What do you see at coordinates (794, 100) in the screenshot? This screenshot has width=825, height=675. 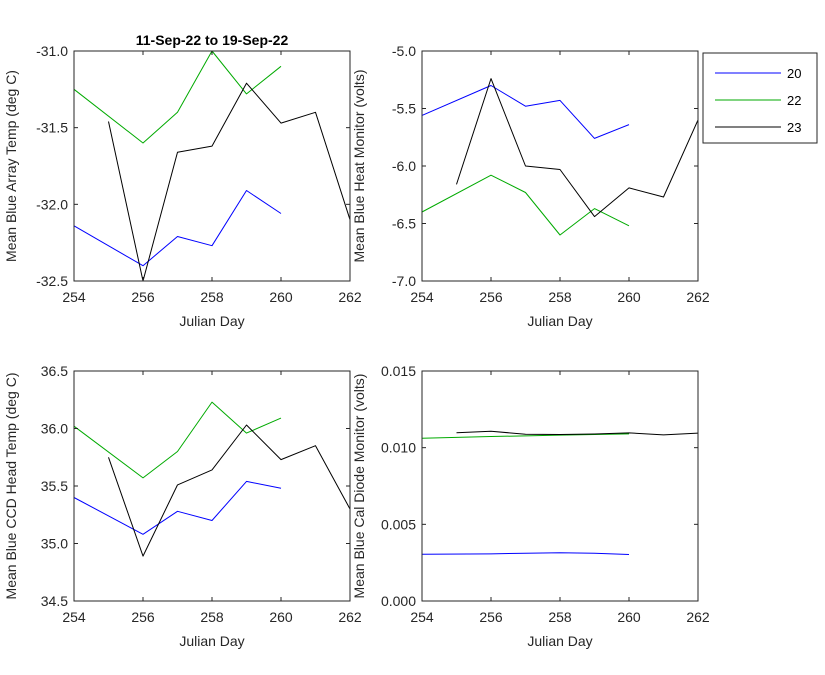 I see `legend-label: 22` at bounding box center [794, 100].